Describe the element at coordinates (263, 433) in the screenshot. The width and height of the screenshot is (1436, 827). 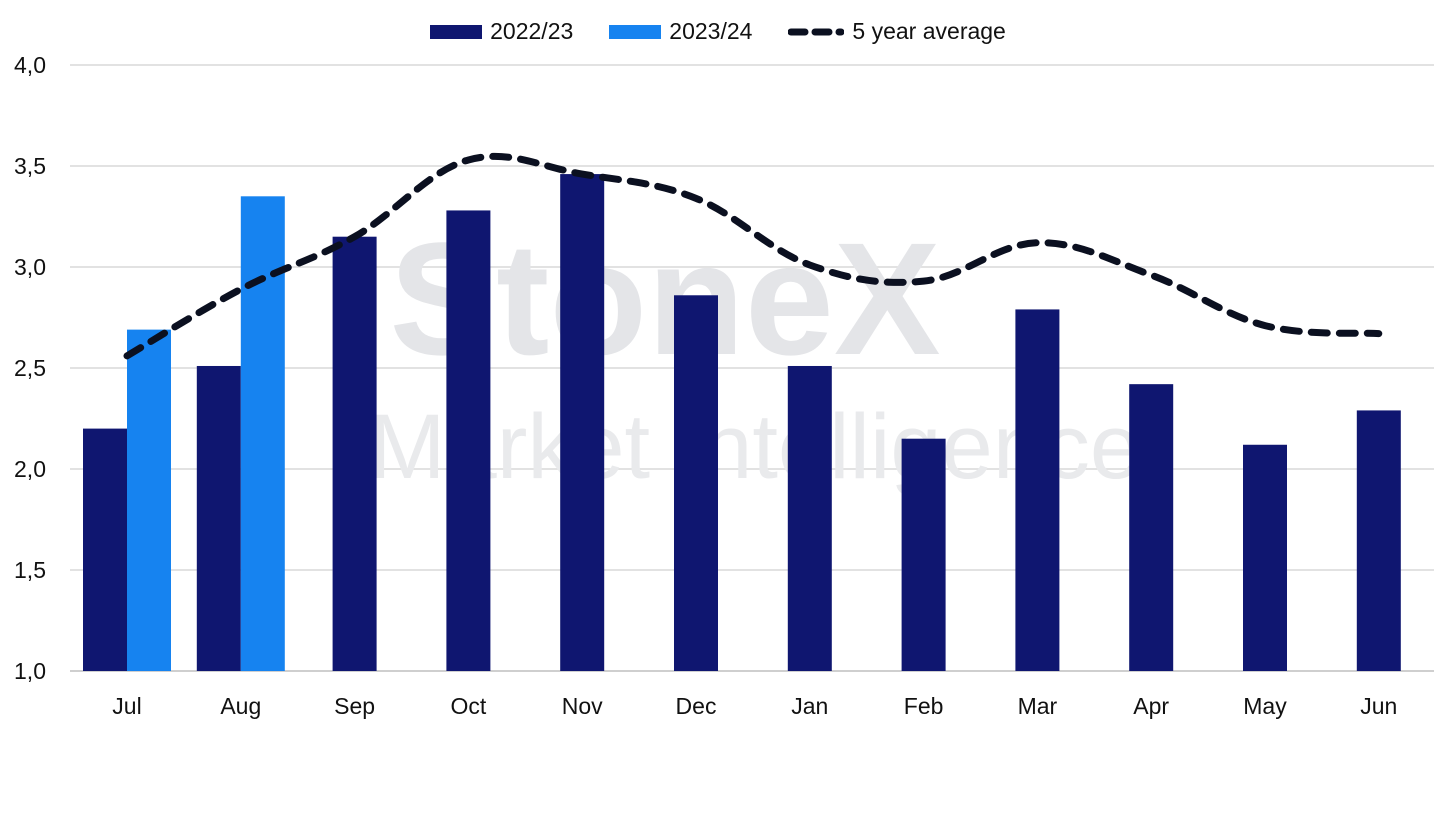
I see `bar-2023-24-aug` at that location.